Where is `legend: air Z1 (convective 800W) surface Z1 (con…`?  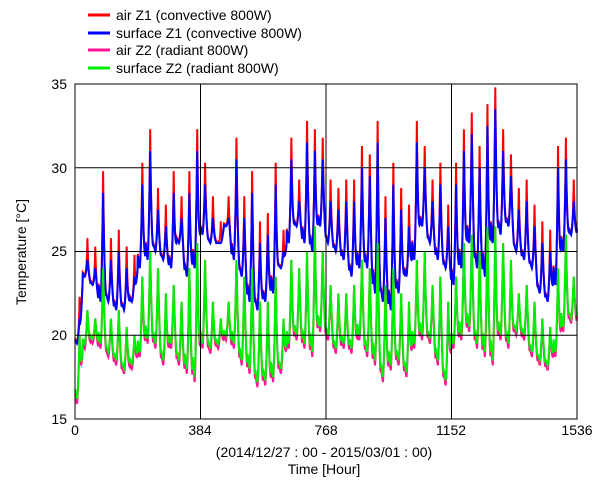
legend: air Z1 (convective 800W) surface Z1 (con… is located at coordinates (195, 41).